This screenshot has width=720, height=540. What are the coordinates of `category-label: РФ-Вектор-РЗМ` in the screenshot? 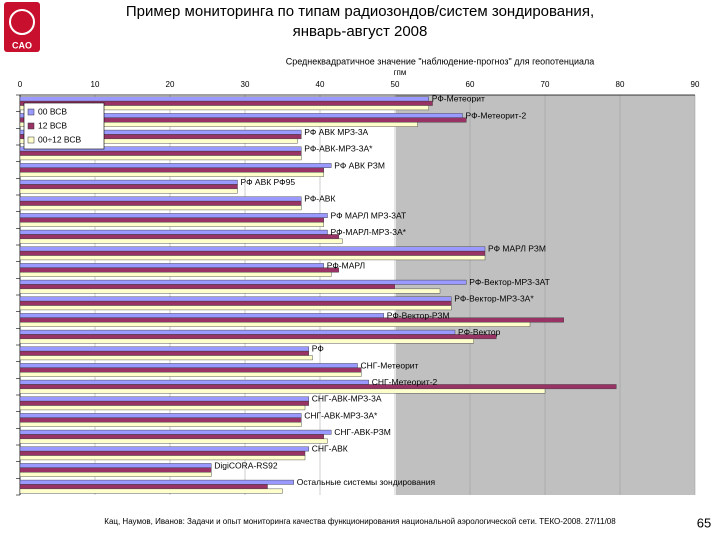 It's located at (418, 315).